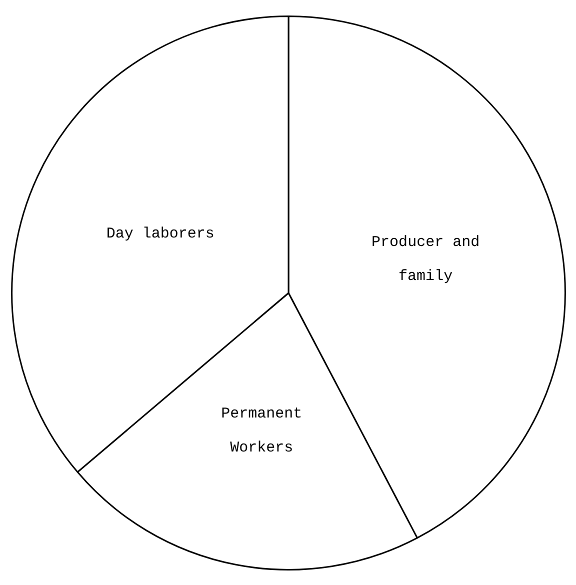 The height and width of the screenshot is (585, 576). I want to click on slice-label: Permanent Workers, so click(261, 431).